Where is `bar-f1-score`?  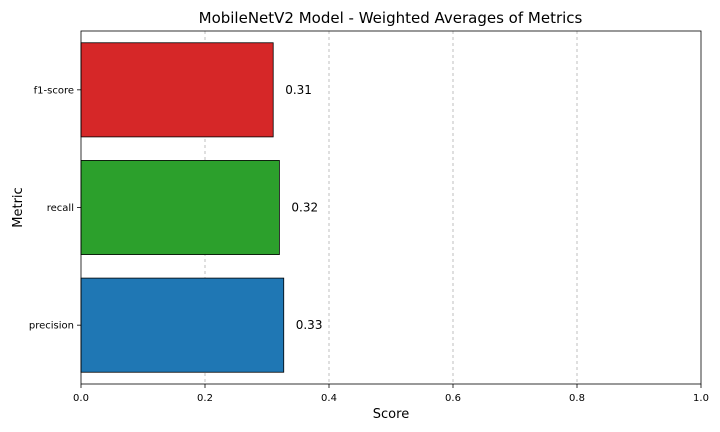
bar-f1-score is located at coordinates (177, 90).